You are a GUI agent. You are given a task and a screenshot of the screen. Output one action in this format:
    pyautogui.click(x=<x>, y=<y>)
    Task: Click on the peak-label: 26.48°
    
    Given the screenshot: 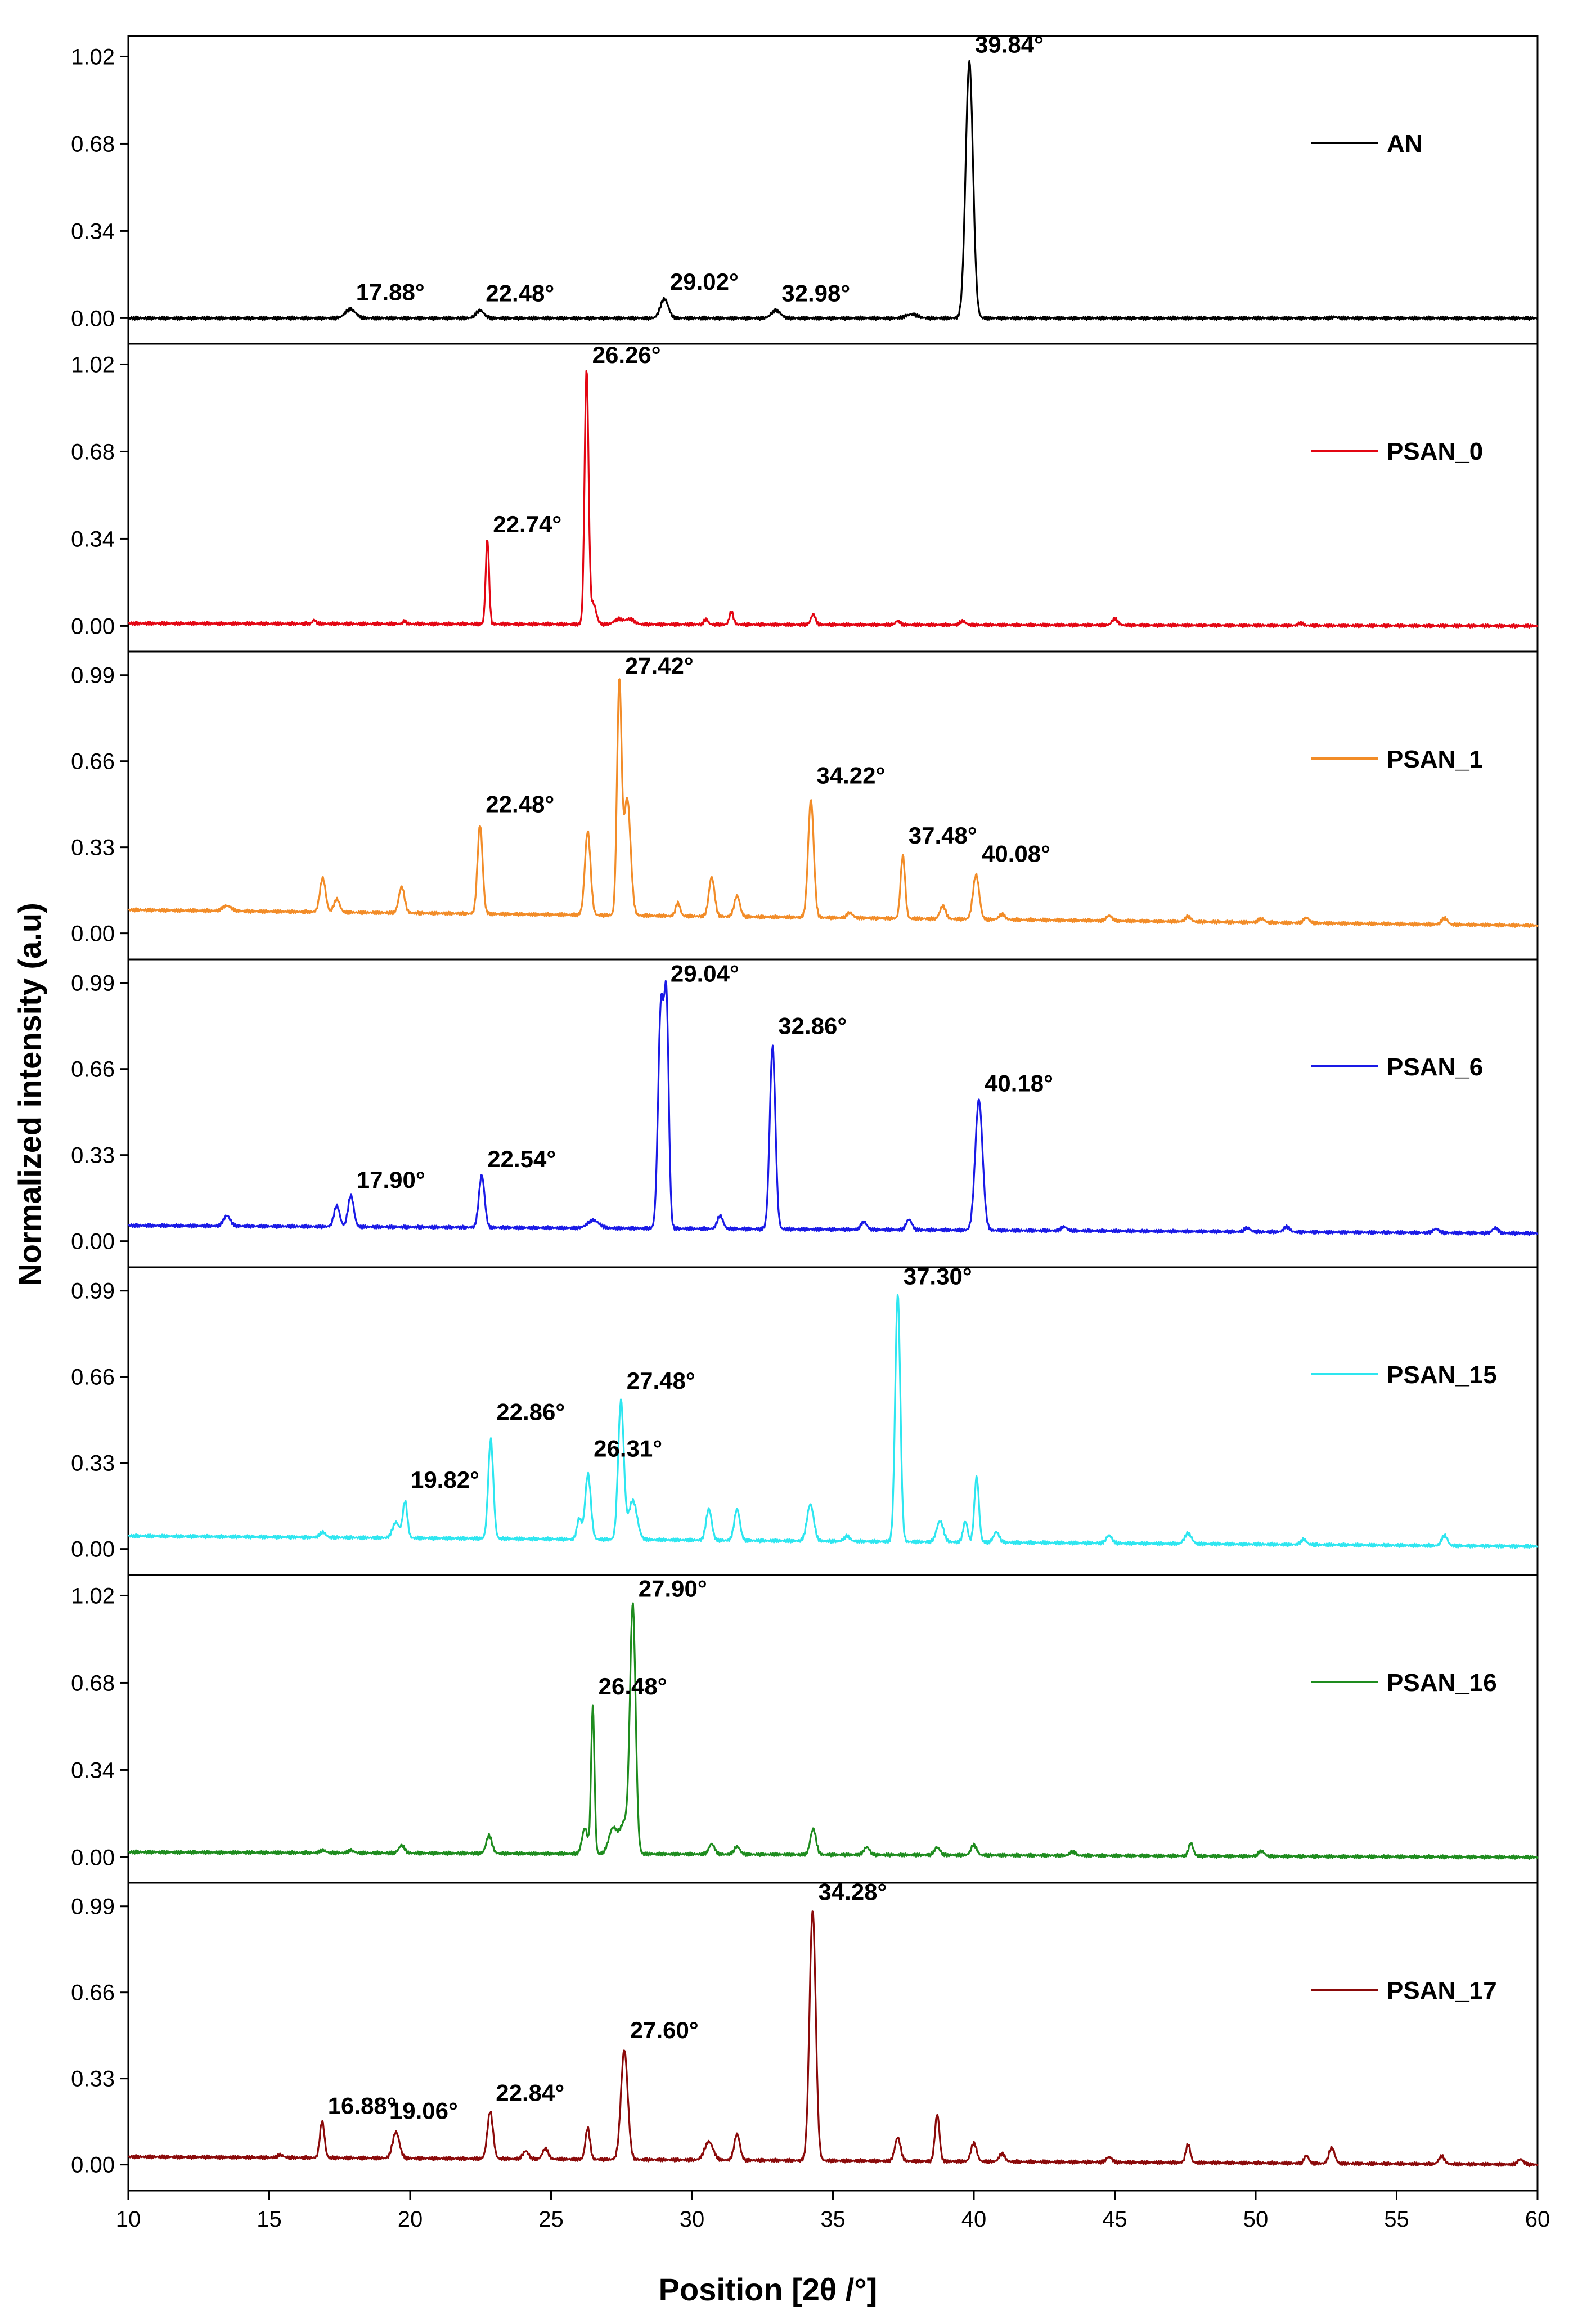 What is the action you would take?
    pyautogui.click(x=633, y=1686)
    